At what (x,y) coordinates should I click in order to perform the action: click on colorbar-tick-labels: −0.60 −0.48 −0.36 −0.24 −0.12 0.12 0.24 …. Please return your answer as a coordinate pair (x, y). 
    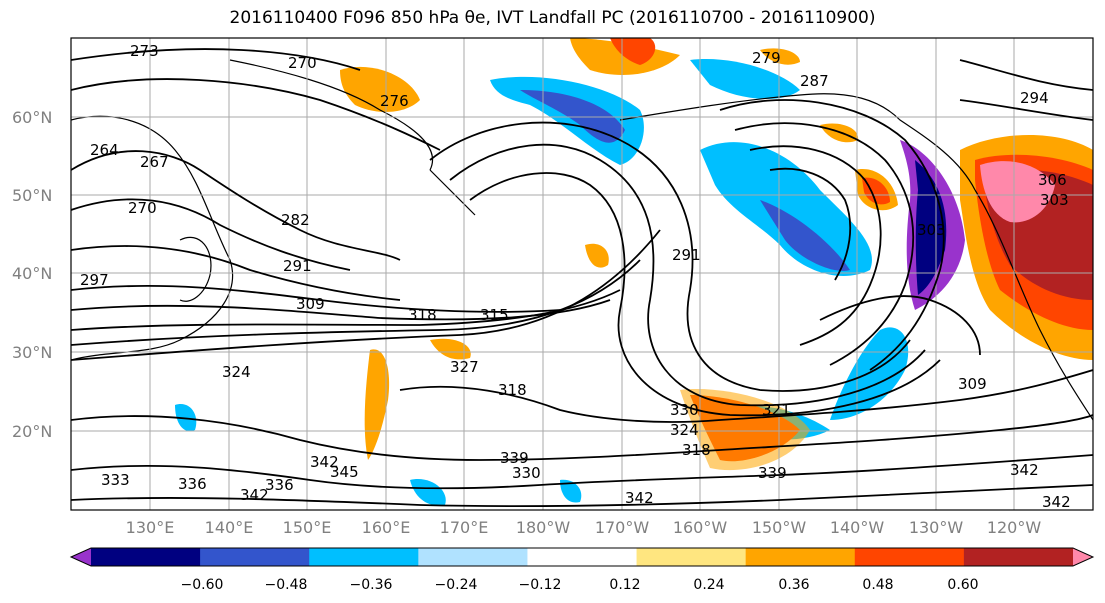
    Looking at the image, I should click on (580, 585).